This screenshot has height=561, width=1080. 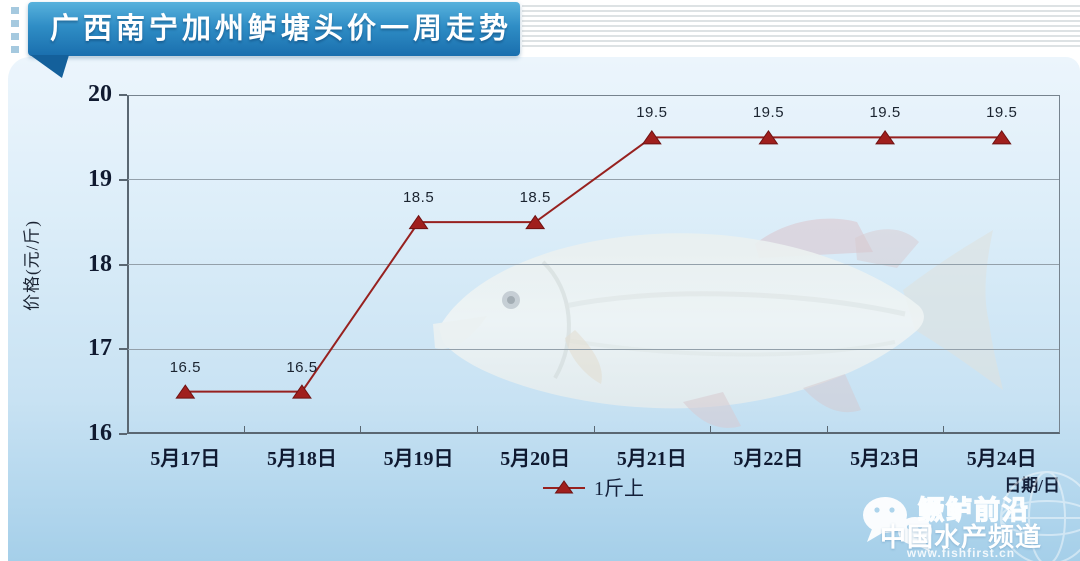 I want to click on watermark-brand-line1: 鳜鲈前沿, so click(x=974, y=509).